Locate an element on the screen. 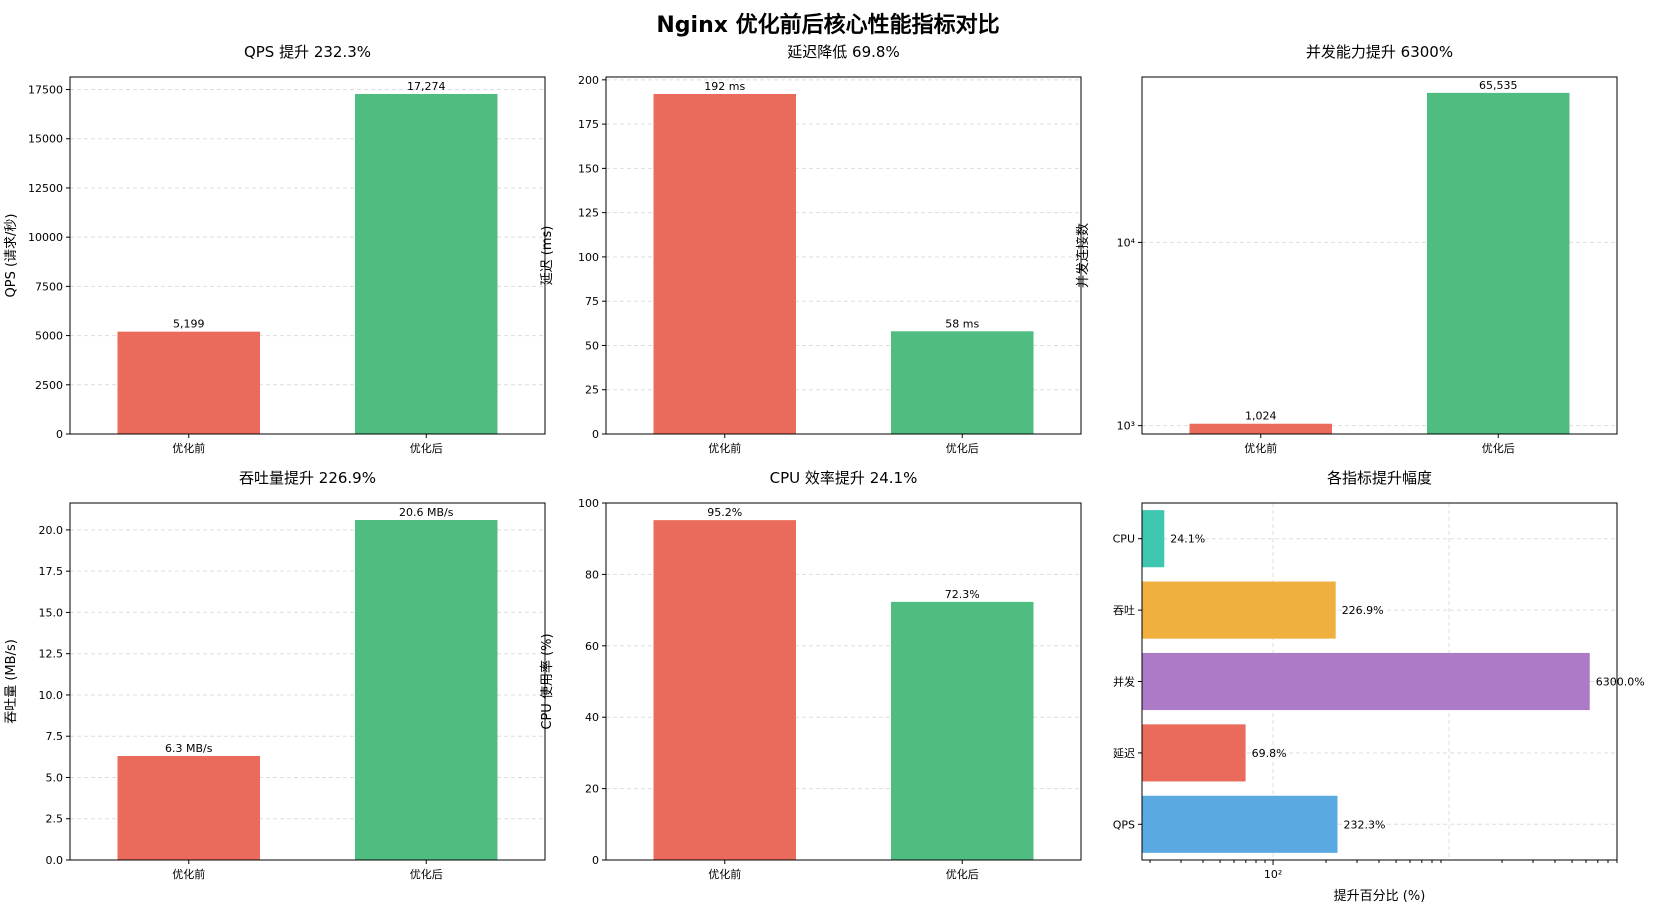  bar-value-label: 72.3% is located at coordinates (962, 594).